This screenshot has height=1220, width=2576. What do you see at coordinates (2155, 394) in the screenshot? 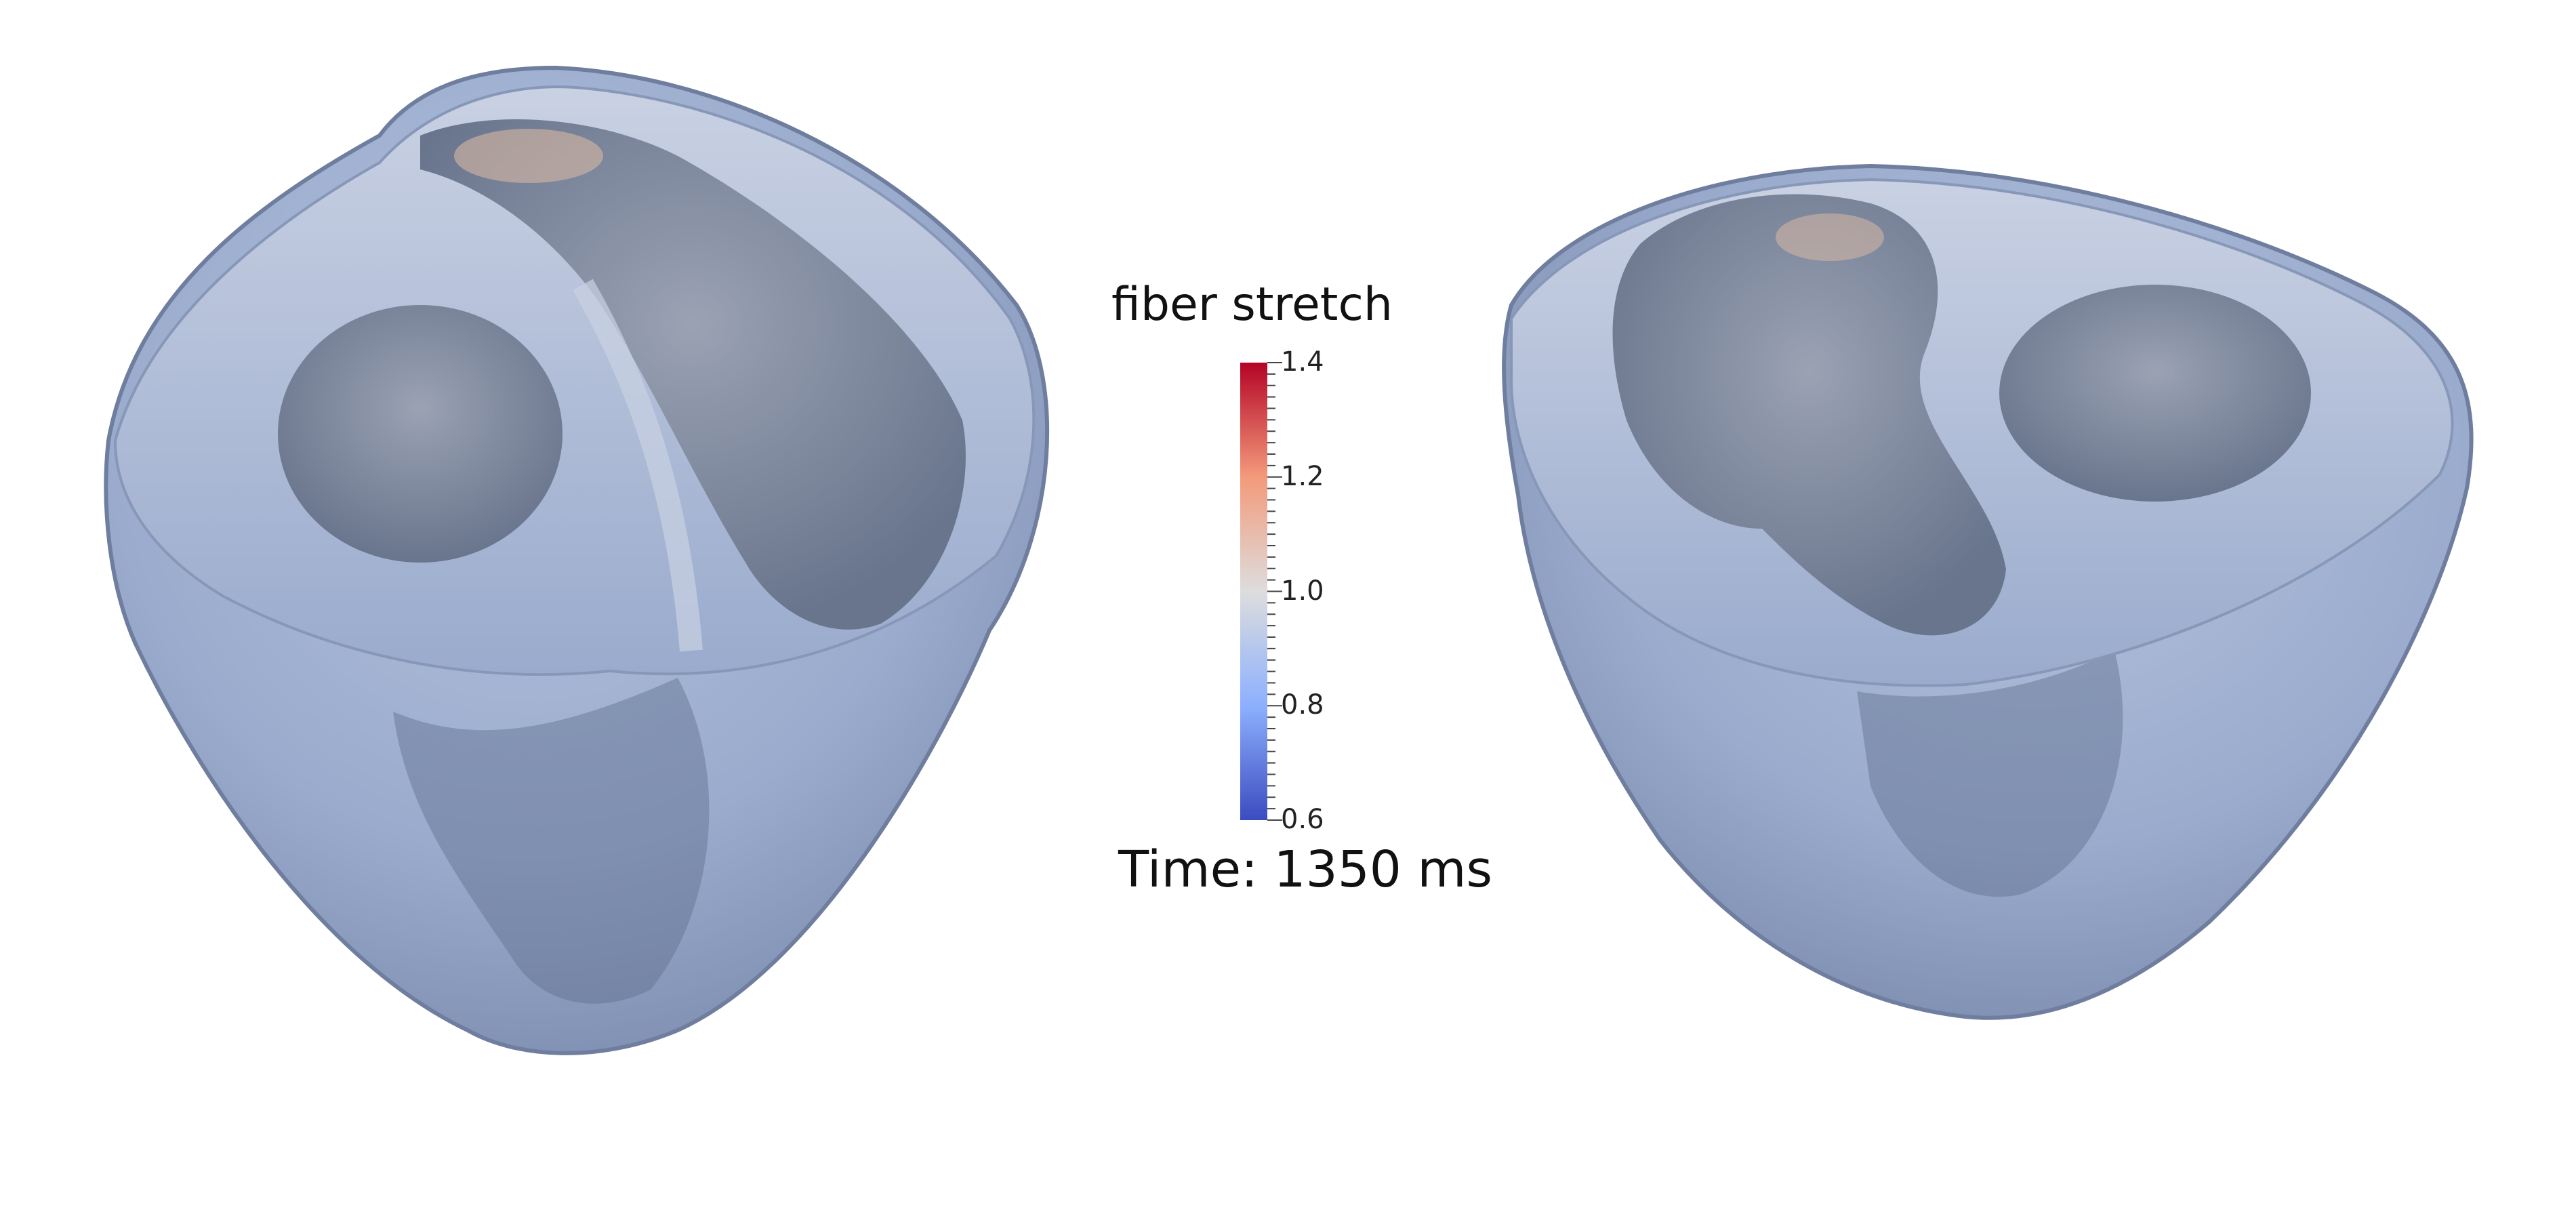
I see `heart-right-cavity-lv` at bounding box center [2155, 394].